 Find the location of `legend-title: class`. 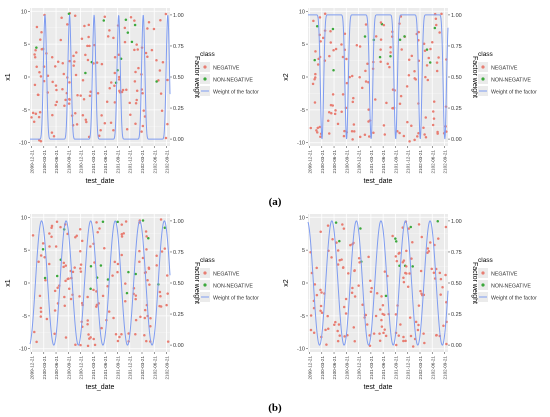

legend-title: class is located at coordinates (208, 54).